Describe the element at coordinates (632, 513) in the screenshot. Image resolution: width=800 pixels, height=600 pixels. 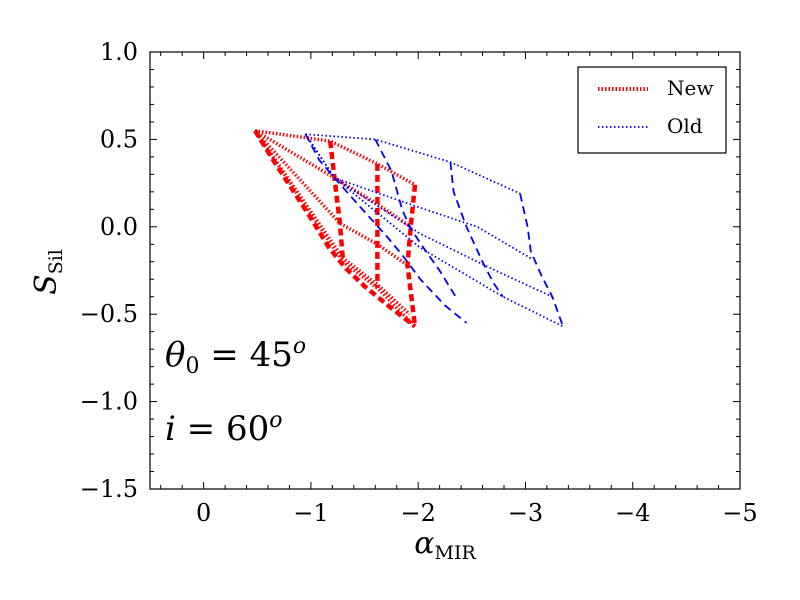
I see `x-tick-label: −4` at that location.